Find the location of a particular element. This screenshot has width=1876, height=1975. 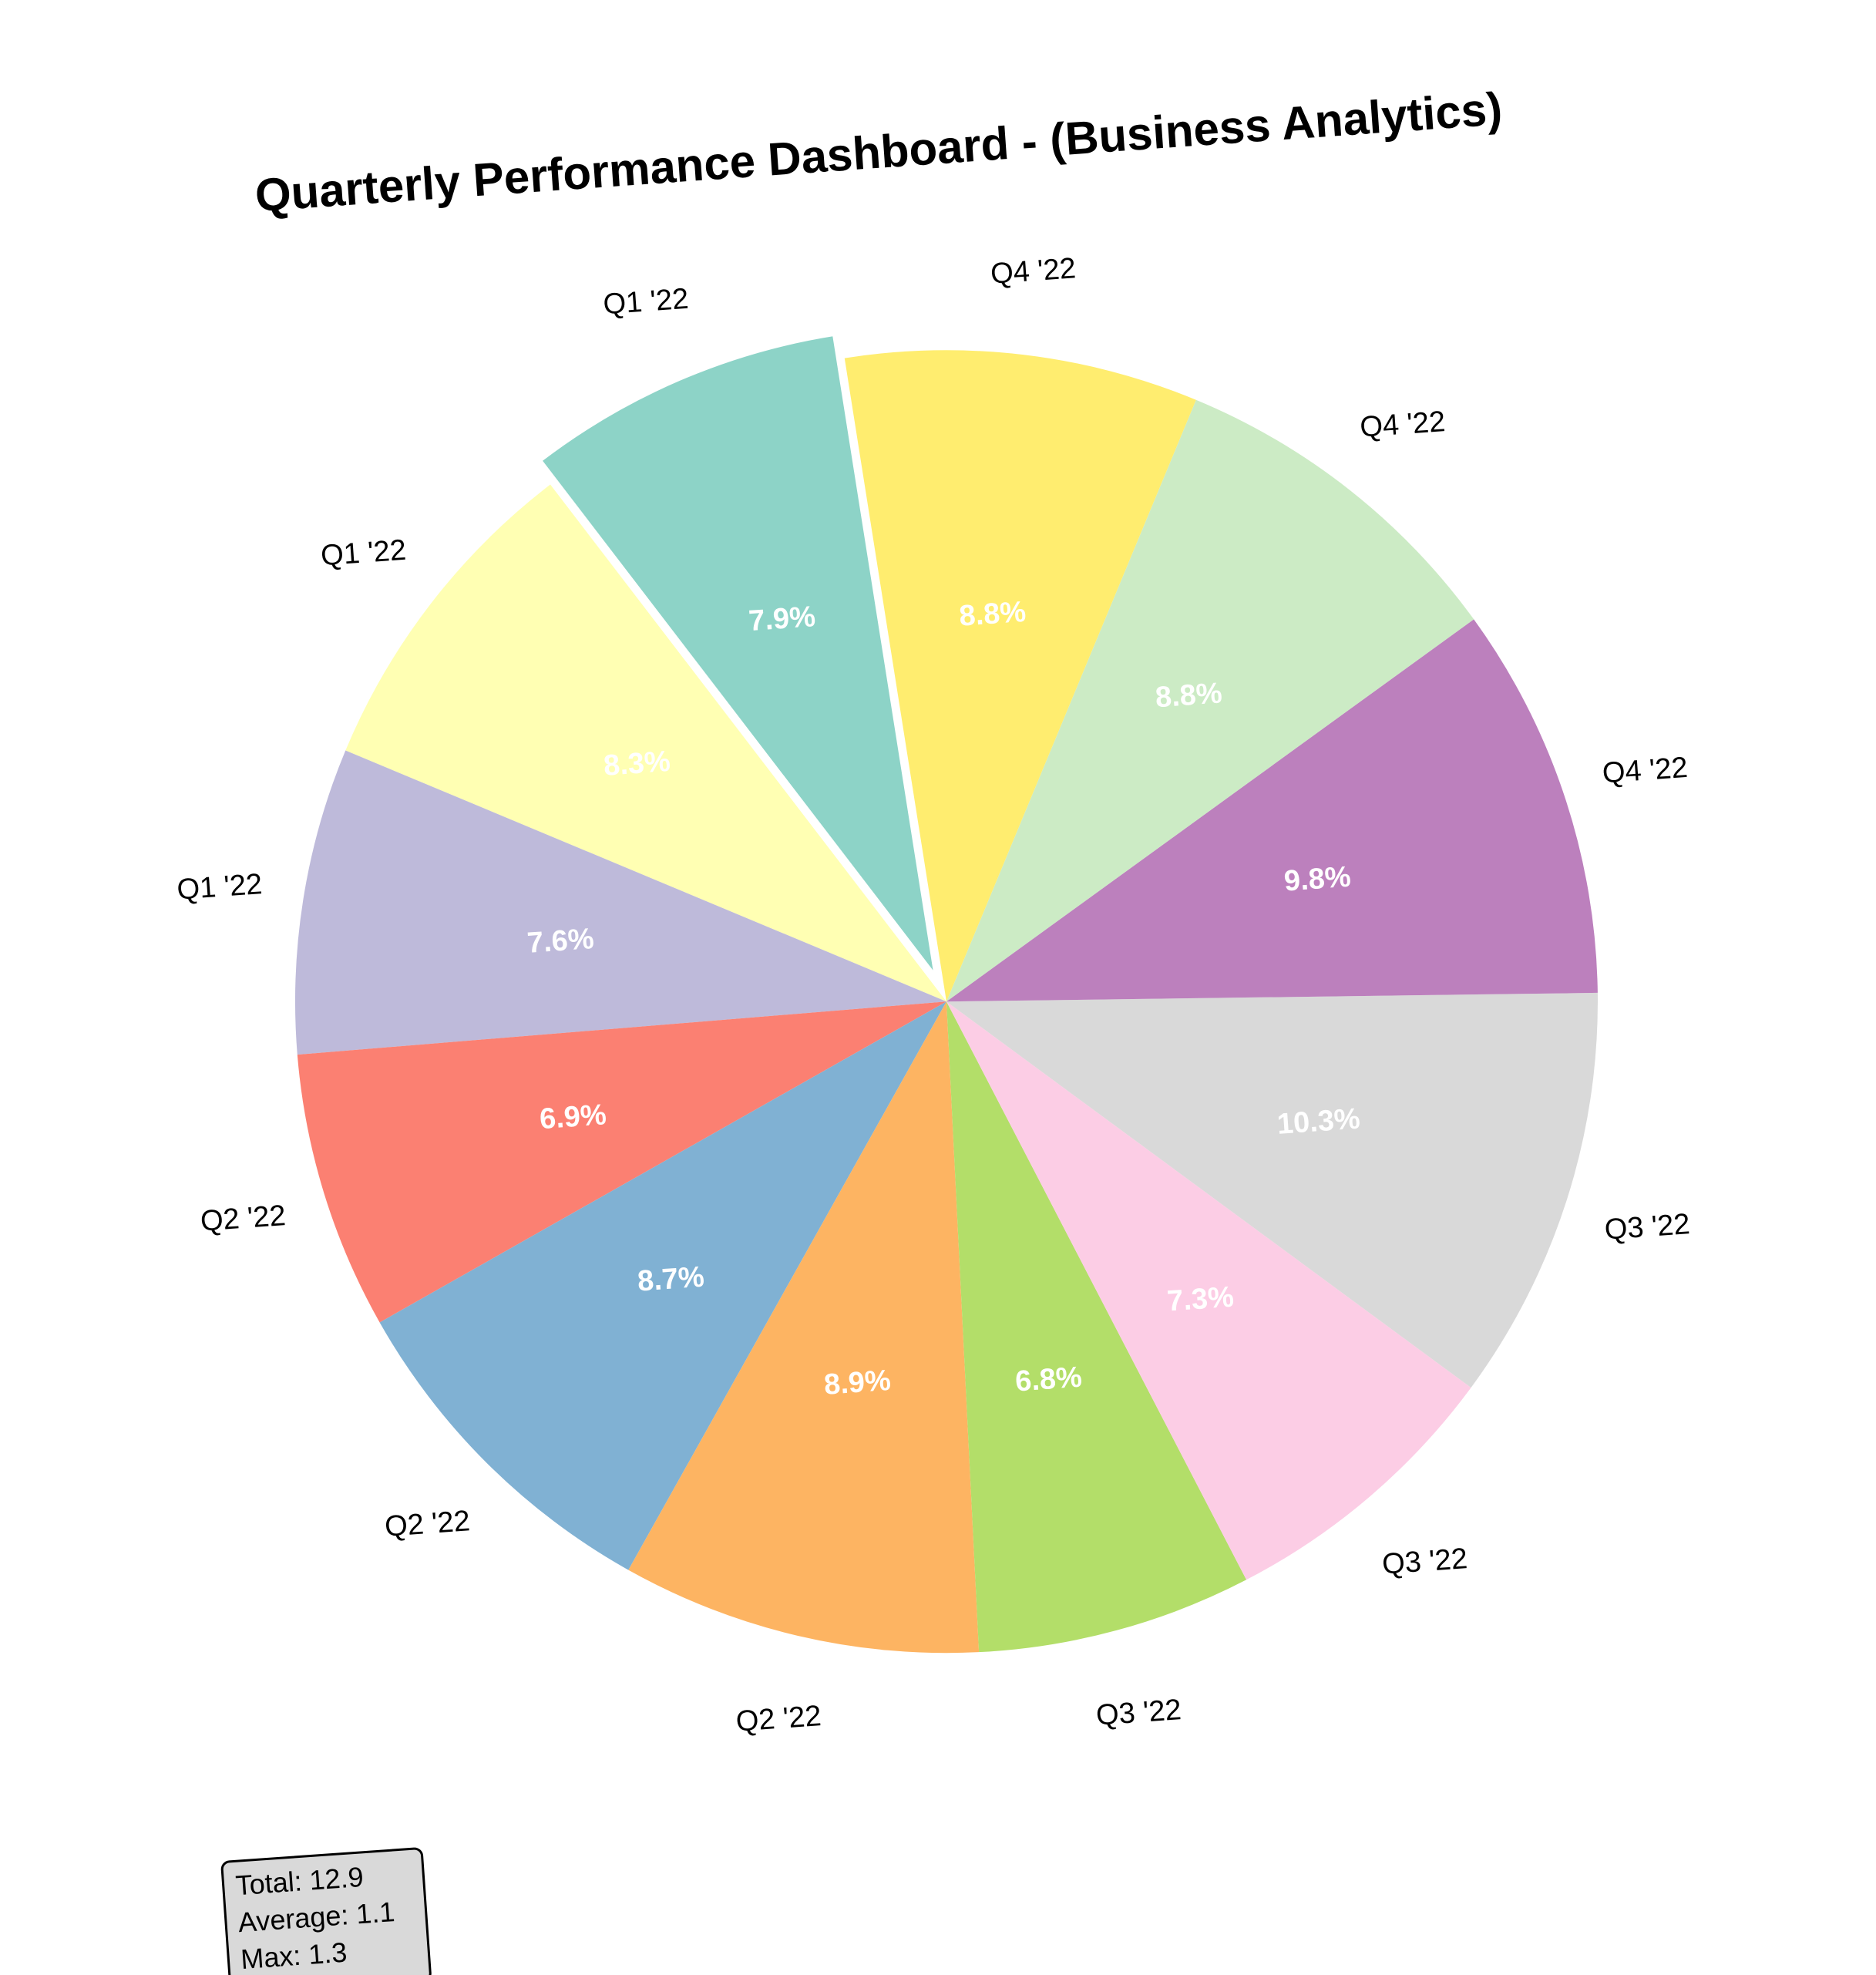

percent-label-10: 9.8% is located at coordinates (1317, 879).